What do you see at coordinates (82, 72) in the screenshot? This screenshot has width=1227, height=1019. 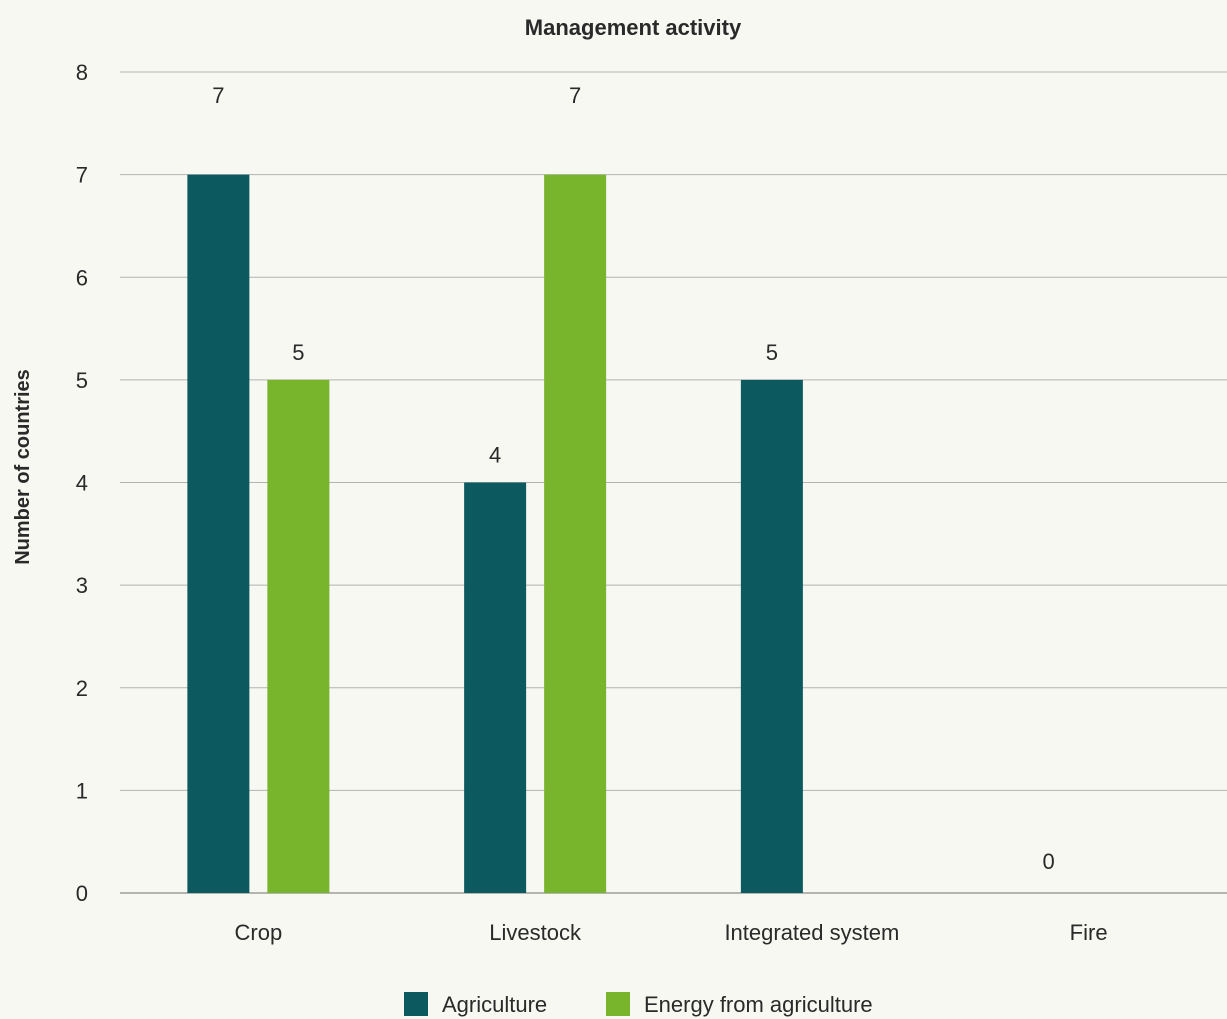 I see `y-tick-label: 8` at bounding box center [82, 72].